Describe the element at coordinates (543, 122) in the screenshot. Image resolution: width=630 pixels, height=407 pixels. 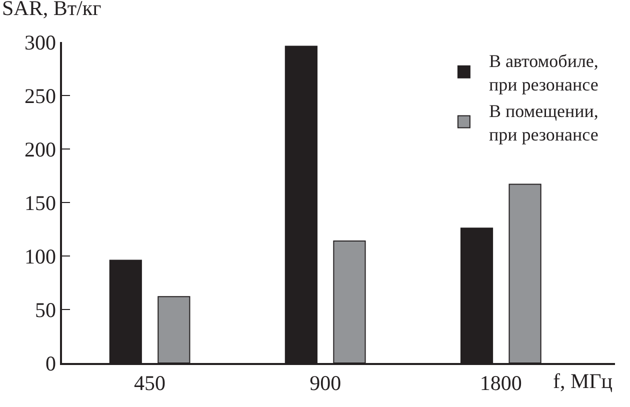
I see `legend-label: В помещении, при резонансе` at that location.